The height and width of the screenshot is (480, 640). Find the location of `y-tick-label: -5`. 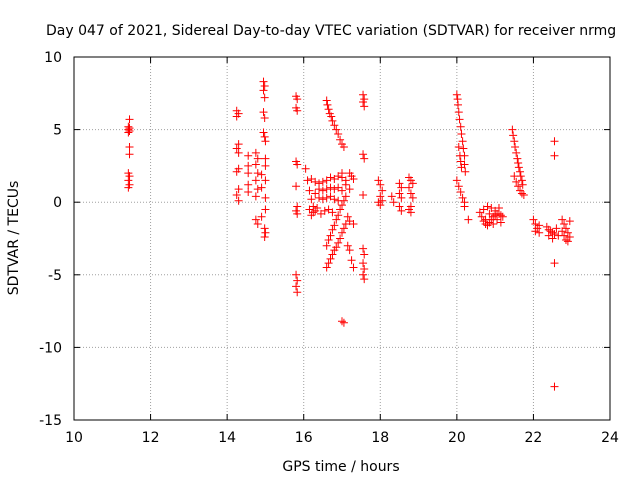

y-tick-label: -5 is located at coordinates (55, 276).